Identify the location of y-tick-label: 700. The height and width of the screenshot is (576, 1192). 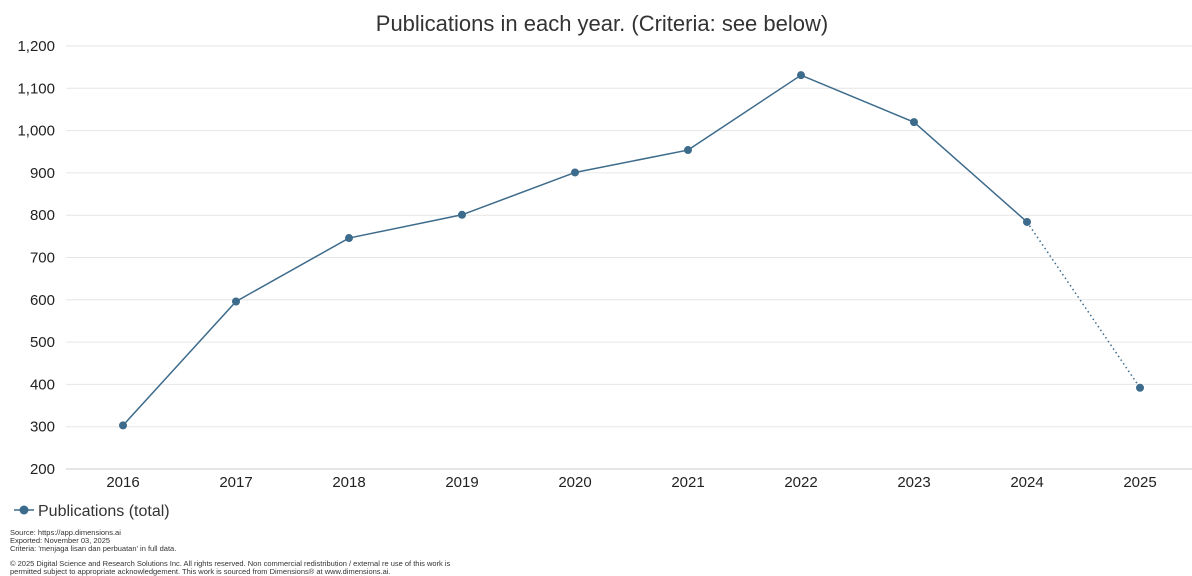
(42, 258).